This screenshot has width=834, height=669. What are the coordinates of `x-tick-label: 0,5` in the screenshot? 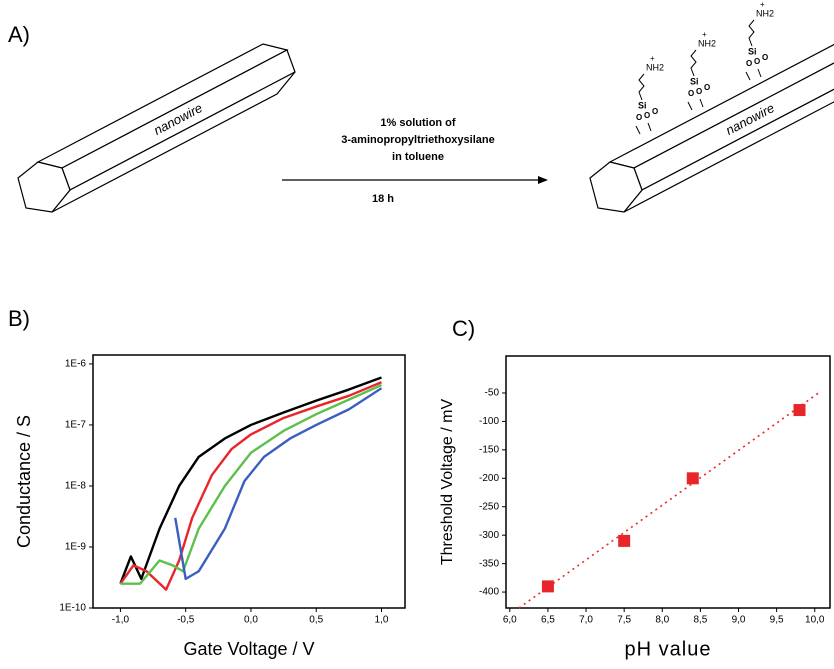 It's located at (316, 620).